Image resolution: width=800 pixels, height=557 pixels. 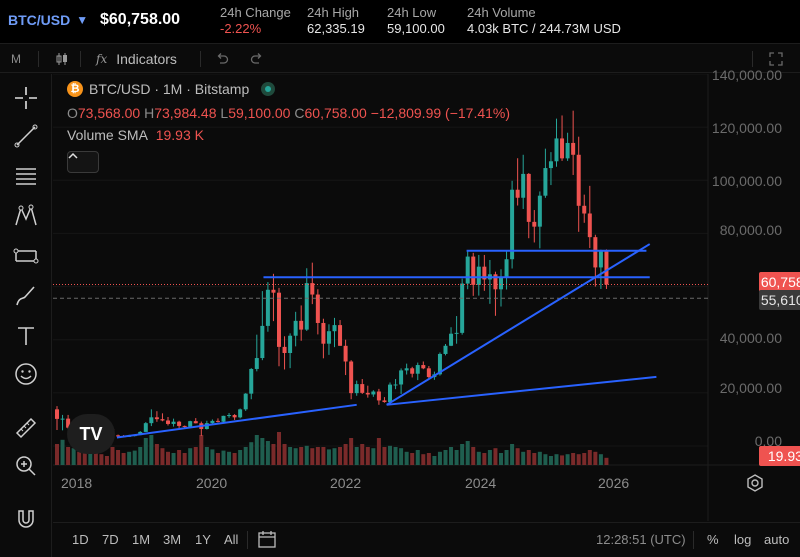 What do you see at coordinates (26, 256) in the screenshot?
I see `prediction-tool` at bounding box center [26, 256].